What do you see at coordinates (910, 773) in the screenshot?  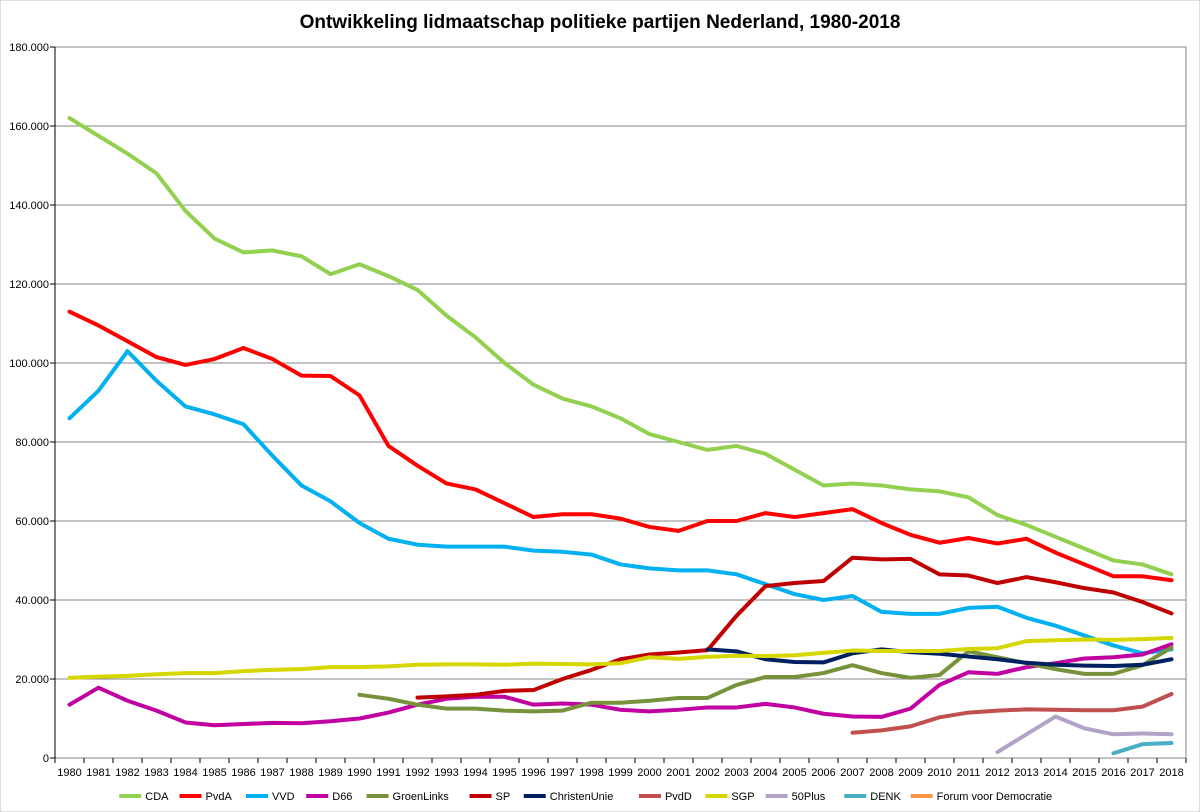 I see `x-tick-label: 2009` at bounding box center [910, 773].